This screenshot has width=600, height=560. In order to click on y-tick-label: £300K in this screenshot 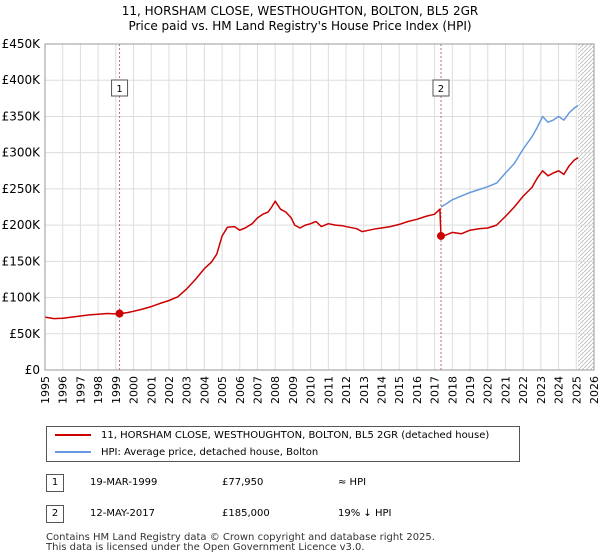, I will do `click(22, 153)`.